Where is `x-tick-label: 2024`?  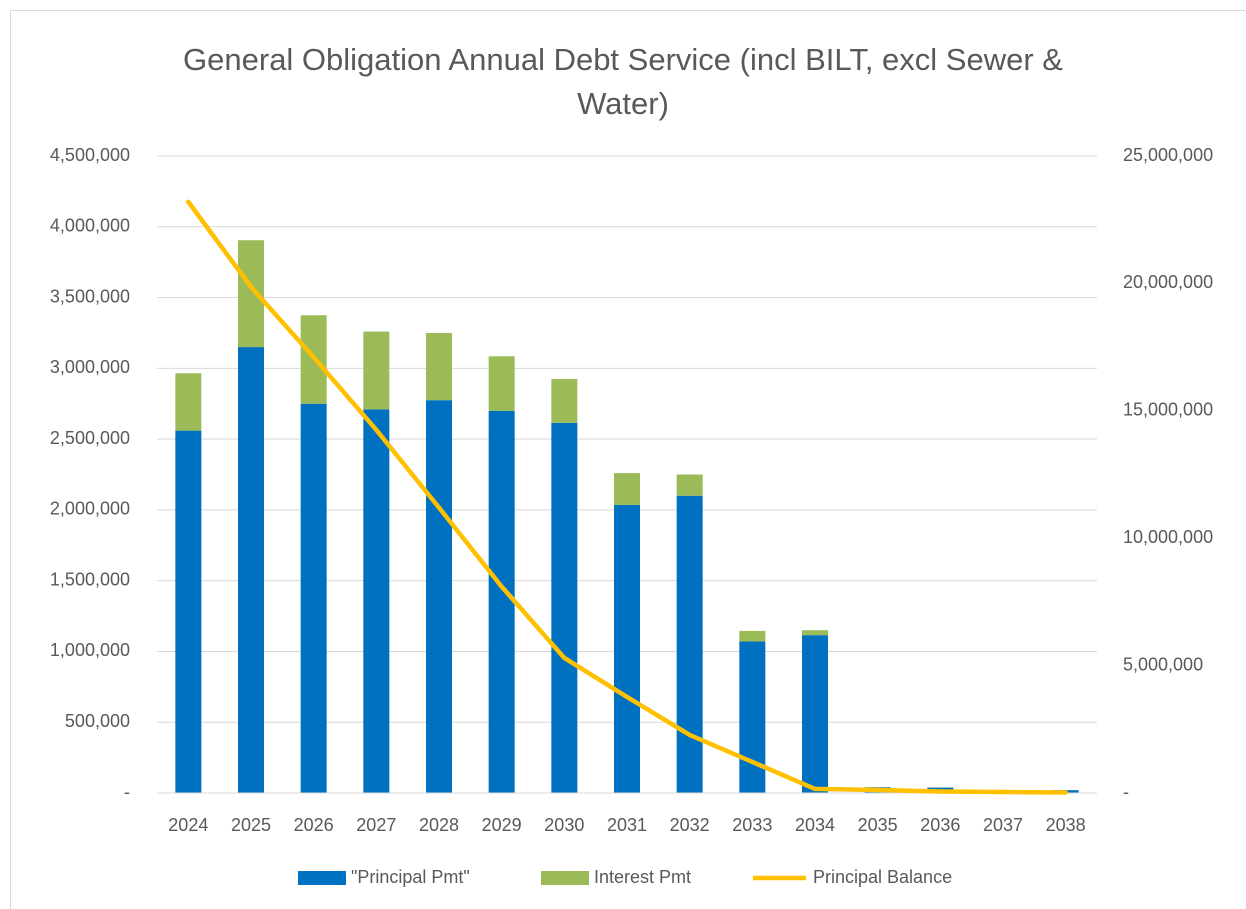 x-tick-label: 2024 is located at coordinates (188, 825).